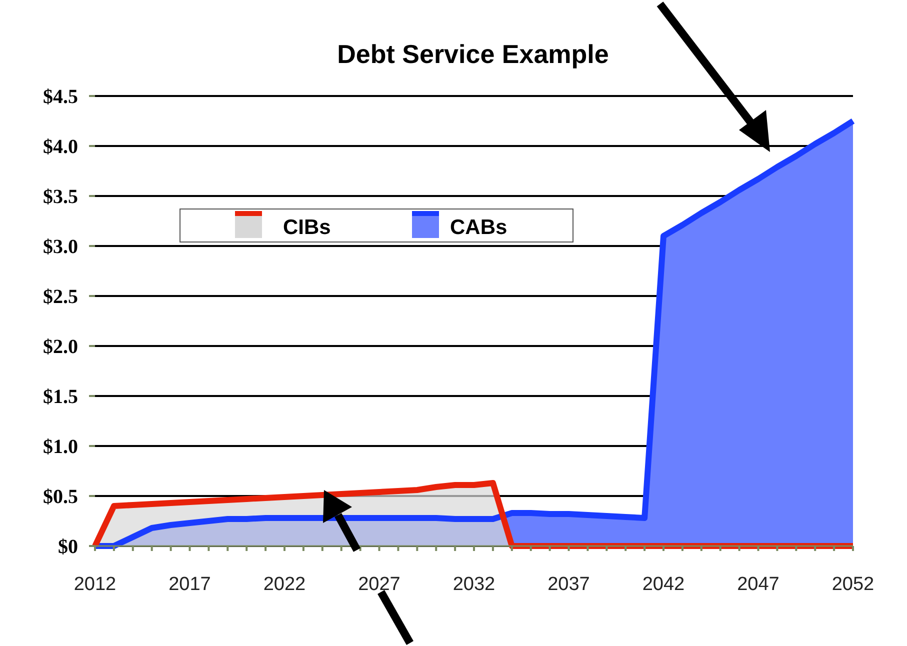 This screenshot has width=907, height=646. I want to click on x-tick-label: 2022, so click(284, 584).